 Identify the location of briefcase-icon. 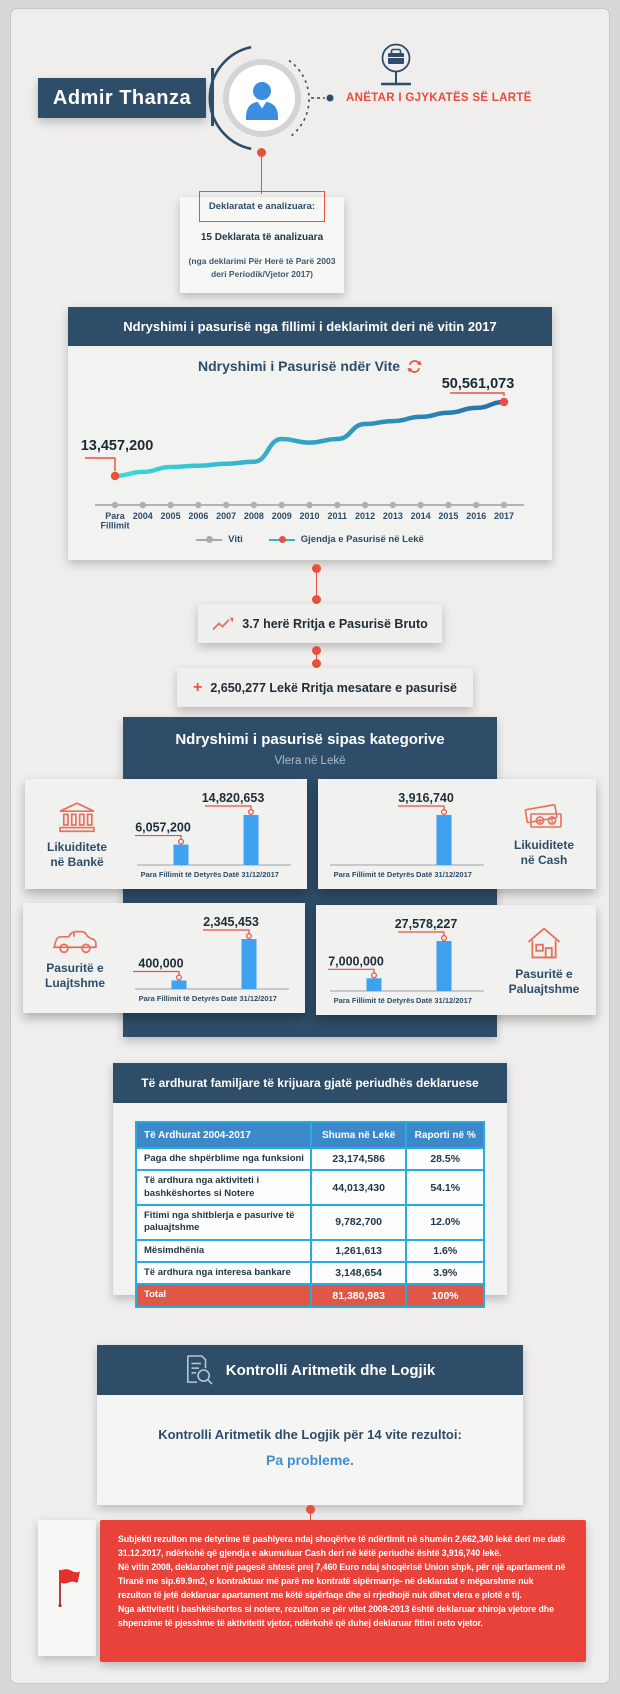
(396, 56).